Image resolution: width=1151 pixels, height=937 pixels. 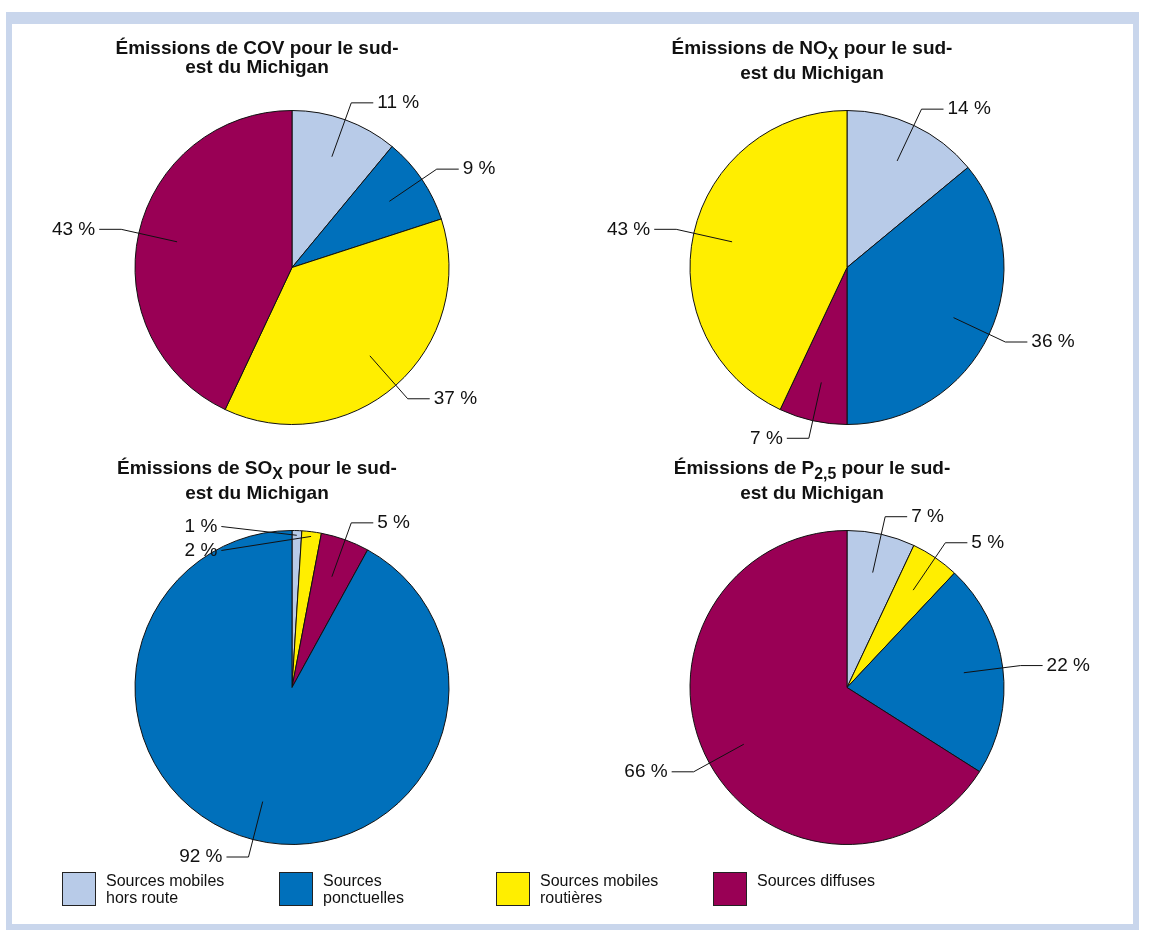 What do you see at coordinates (646, 771) in the screenshot?
I see `data-label: 66 %` at bounding box center [646, 771].